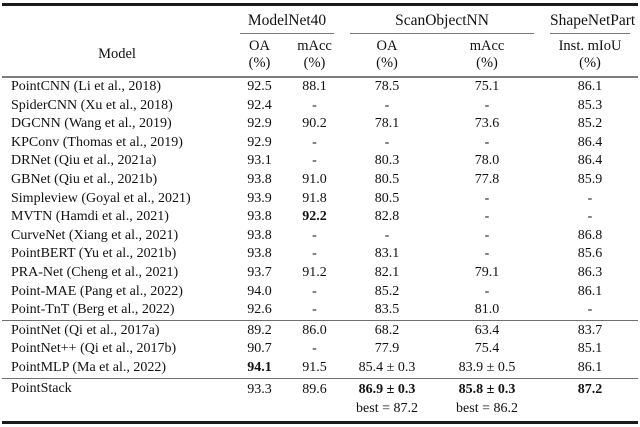  I want to click on cell-value-text: 82.1, so click(387, 272).